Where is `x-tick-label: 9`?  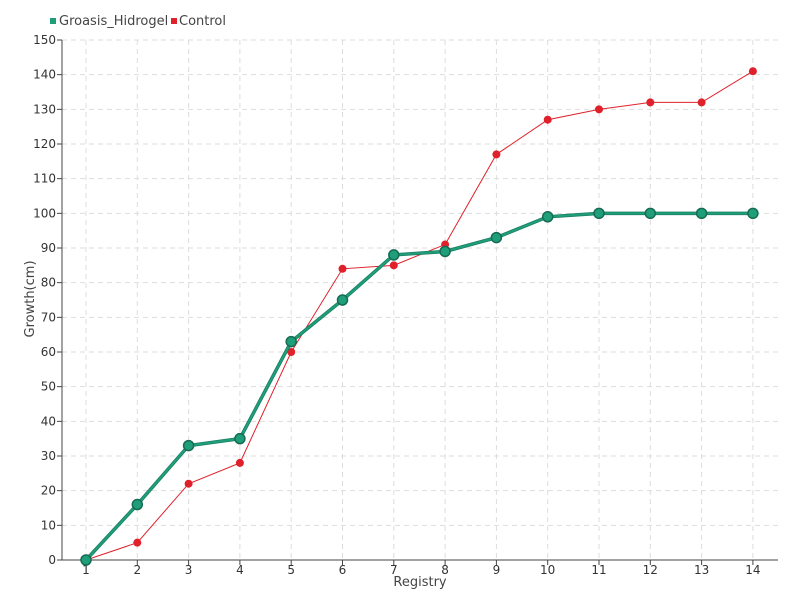
x-tick-label: 9 is located at coordinates (497, 570).